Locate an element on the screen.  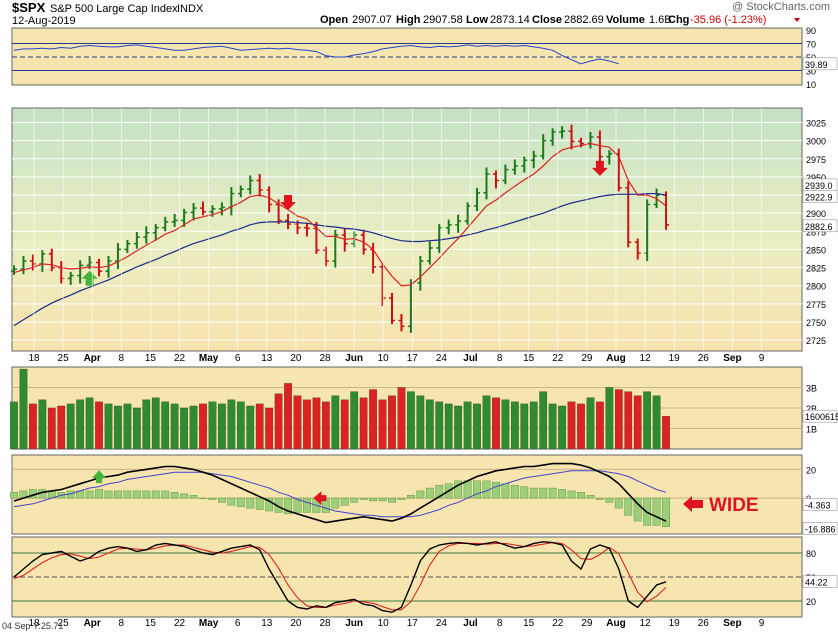
price-x-tick-label: 13 is located at coordinates (267, 358).